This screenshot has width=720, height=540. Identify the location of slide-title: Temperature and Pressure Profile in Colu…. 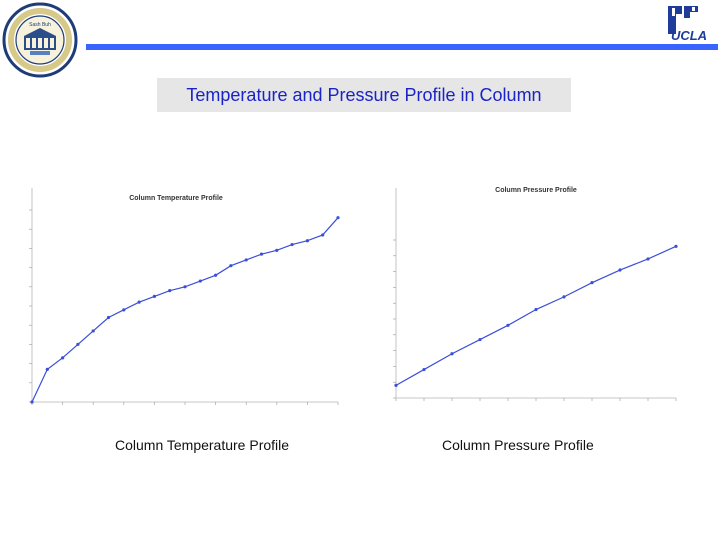
(364, 94).